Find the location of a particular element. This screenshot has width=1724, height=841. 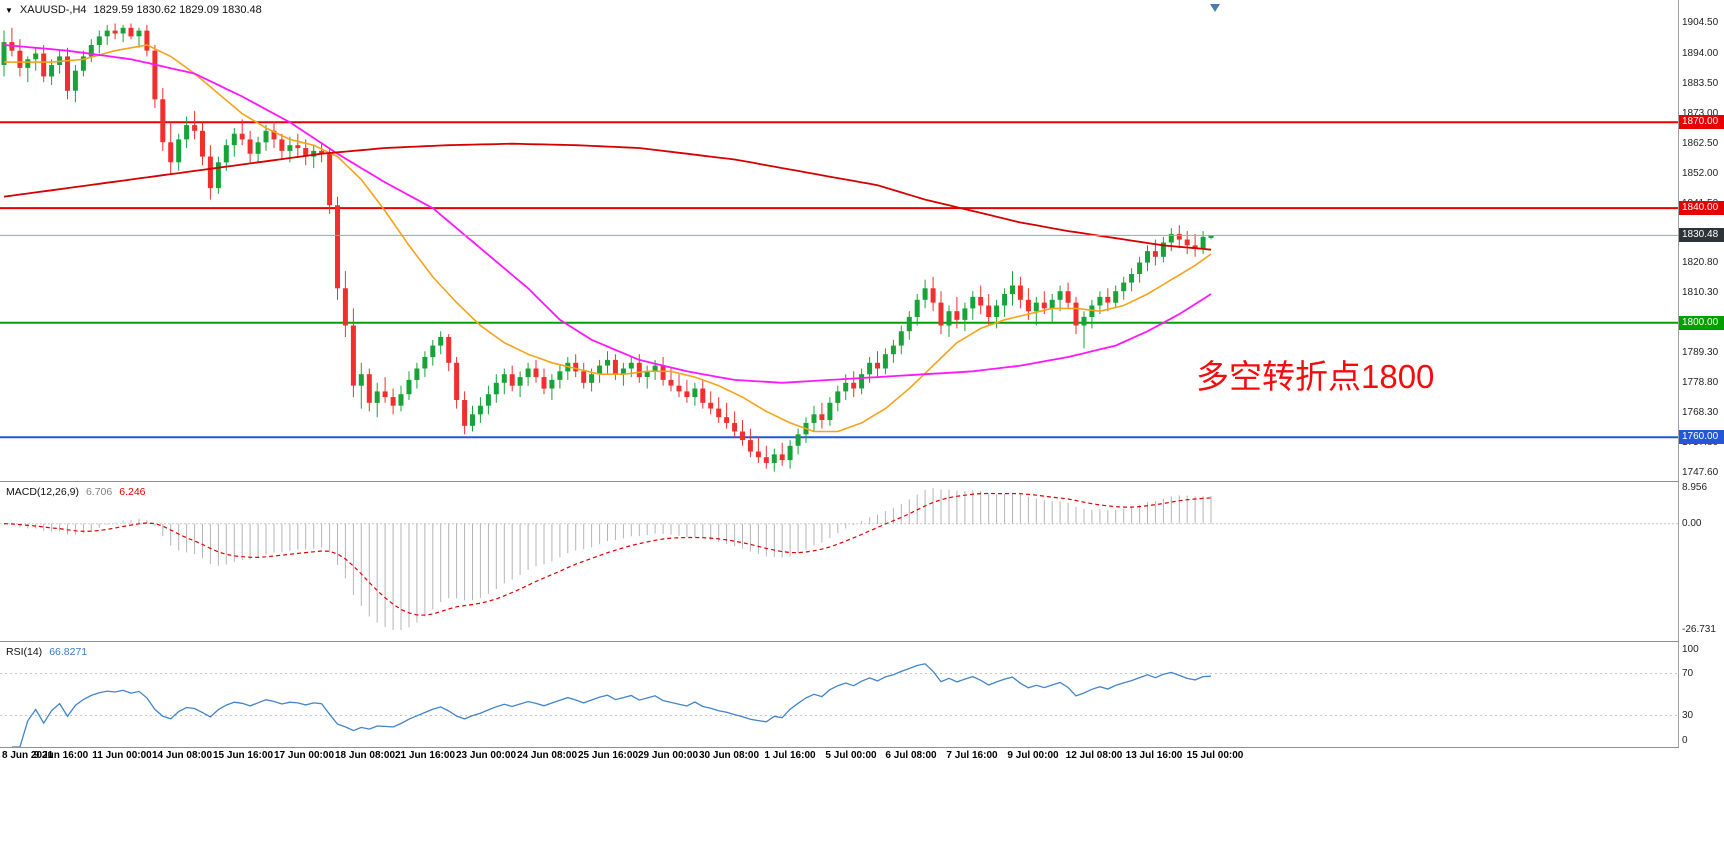

macd-axis-label: 0.00 is located at coordinates (1692, 523).